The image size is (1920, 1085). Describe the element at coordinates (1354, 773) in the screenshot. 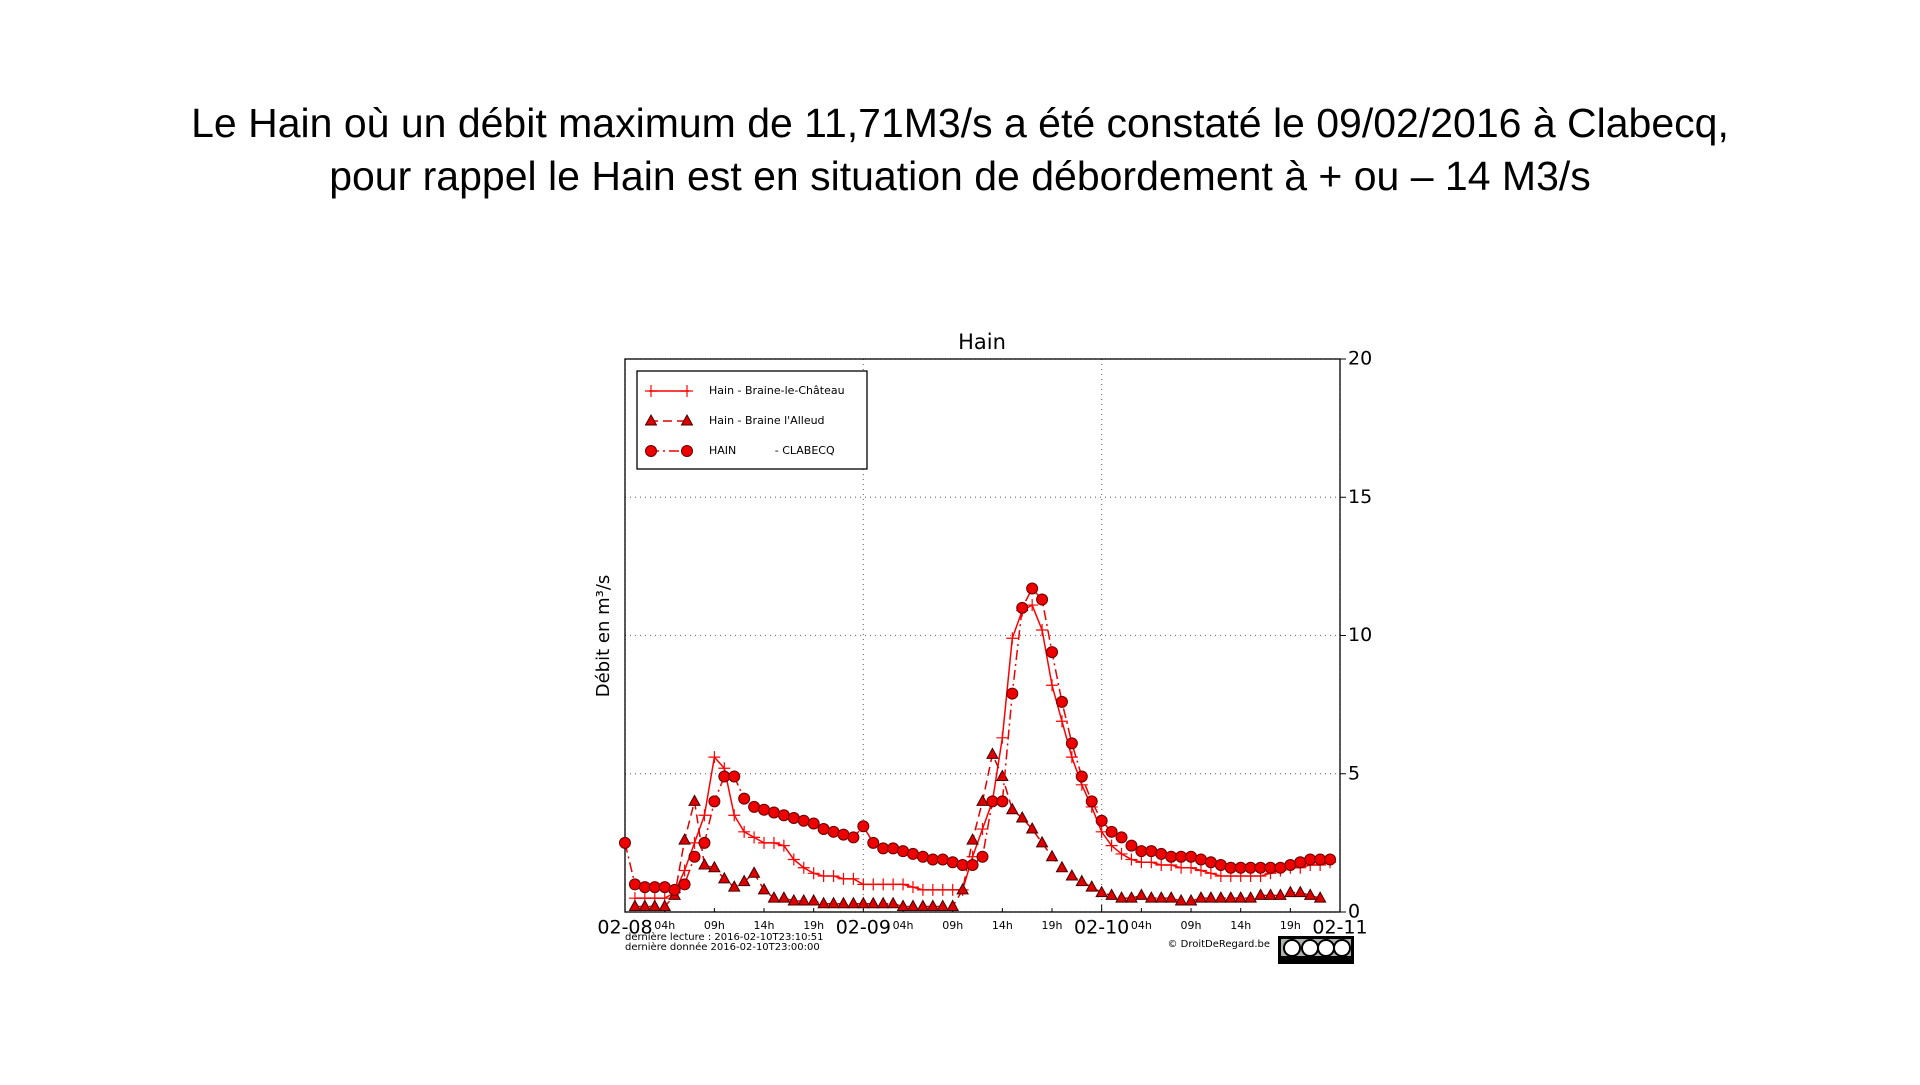

I see `y-tick-label: 5` at that location.